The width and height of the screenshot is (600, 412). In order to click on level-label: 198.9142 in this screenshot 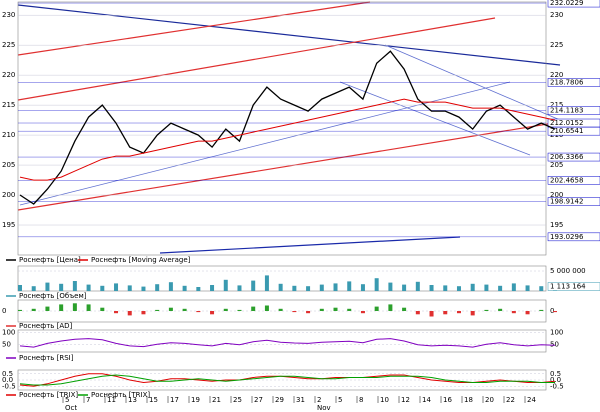, I will do `click(566, 202)`.